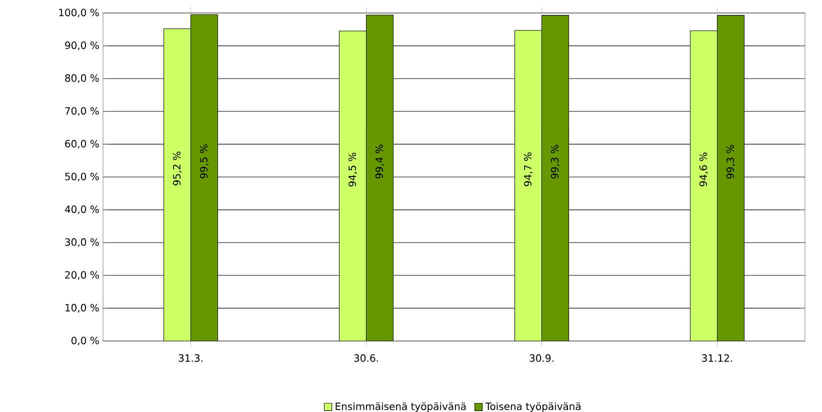  I want to click on data-label: 94,5 %, so click(353, 169).